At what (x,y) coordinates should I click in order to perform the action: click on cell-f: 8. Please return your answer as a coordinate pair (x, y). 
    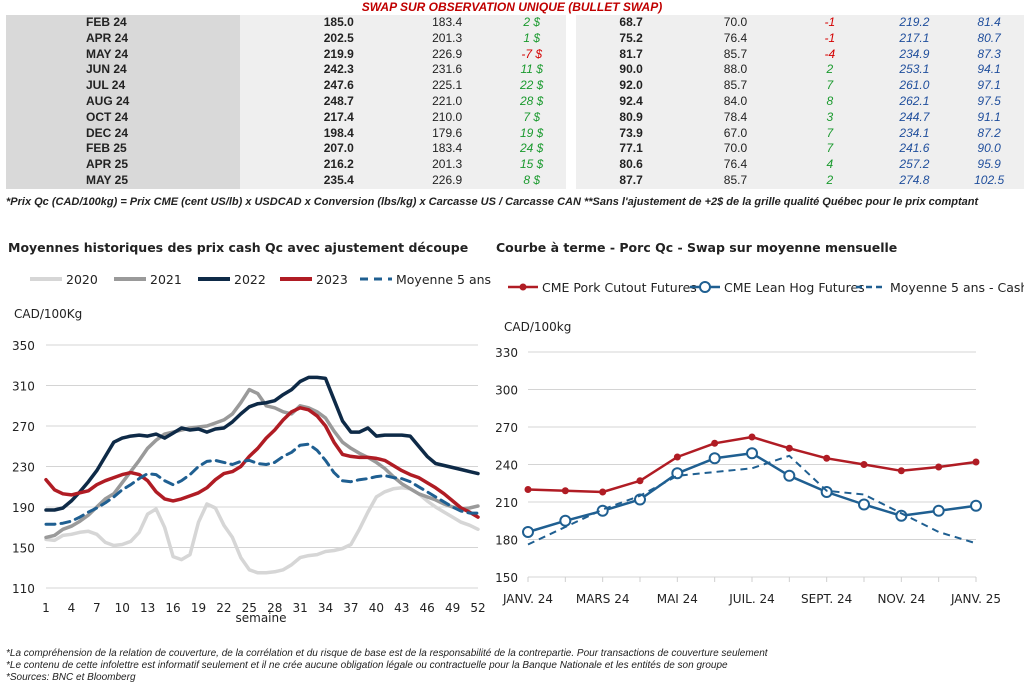
    Looking at the image, I should click on (830, 101).